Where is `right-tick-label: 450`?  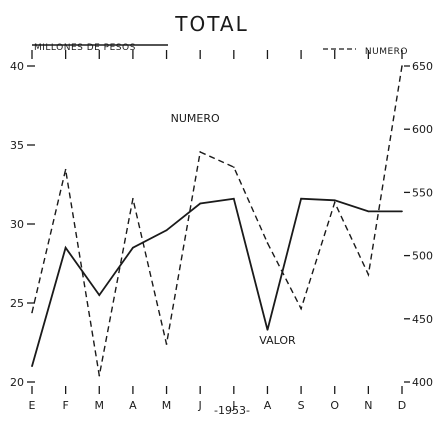
right-tick-label: 450 is located at coordinates (422, 319).